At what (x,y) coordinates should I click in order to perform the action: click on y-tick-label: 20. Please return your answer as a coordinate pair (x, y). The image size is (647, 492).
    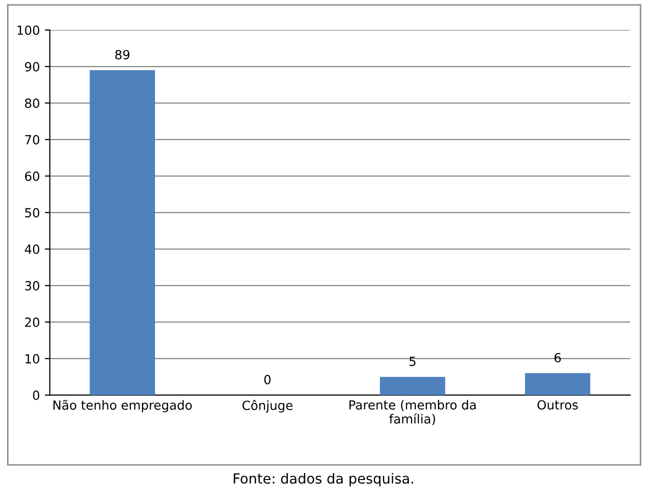
    Looking at the image, I should click on (32, 322).